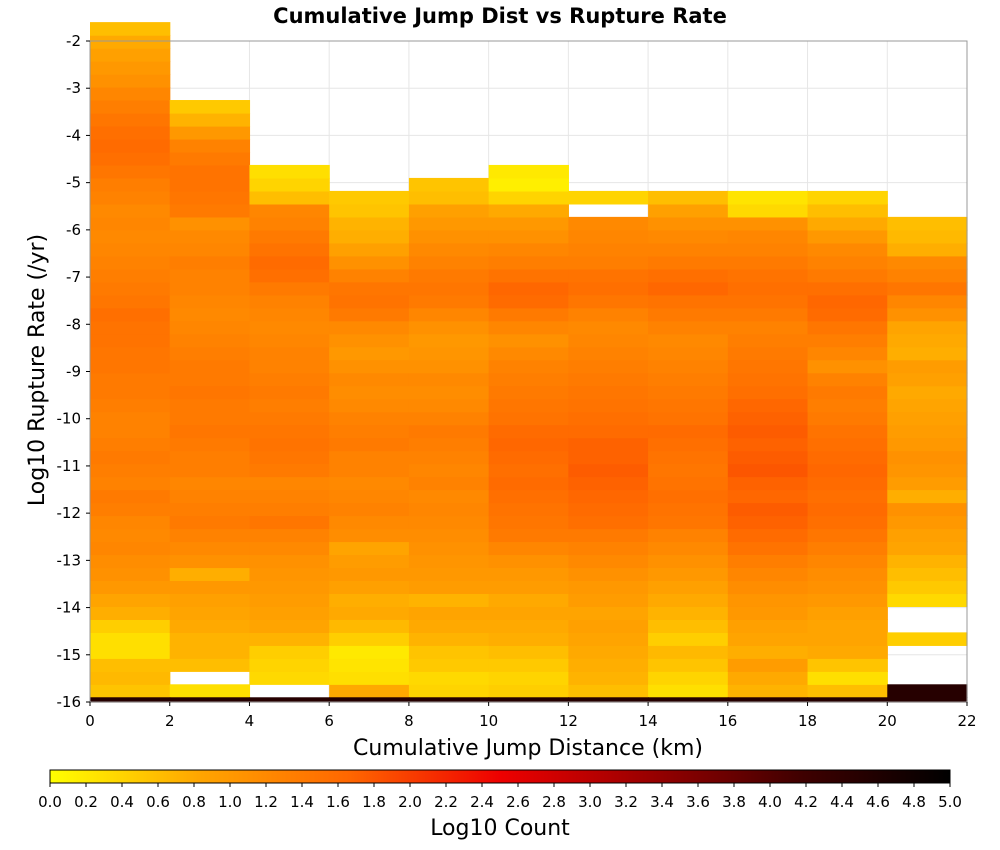 The height and width of the screenshot is (850, 1000). What do you see at coordinates (531, 716) in the screenshot?
I see `x-axis-ticks: 0 2 4 6 8 10 12 14 16 18 20 22` at bounding box center [531, 716].